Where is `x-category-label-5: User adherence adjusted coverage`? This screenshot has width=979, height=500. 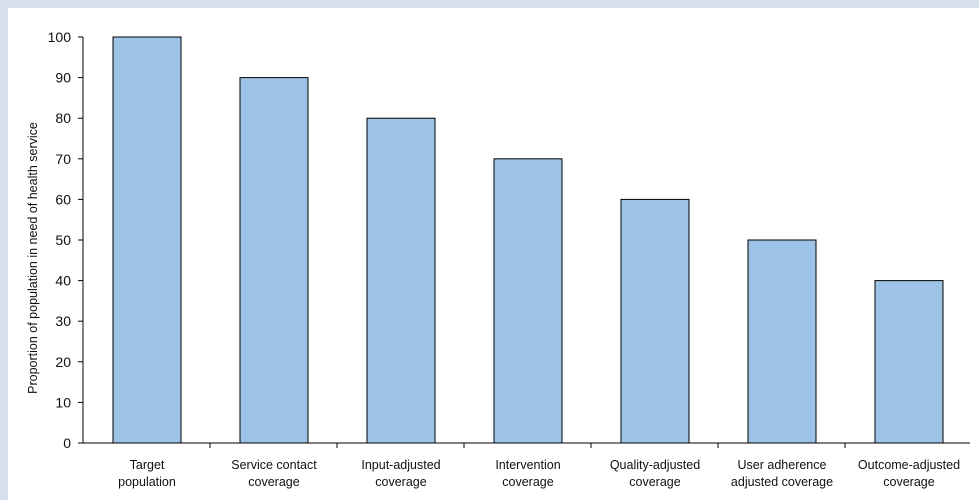 x-category-label-5: User adherence adjusted coverage is located at coordinates (782, 473).